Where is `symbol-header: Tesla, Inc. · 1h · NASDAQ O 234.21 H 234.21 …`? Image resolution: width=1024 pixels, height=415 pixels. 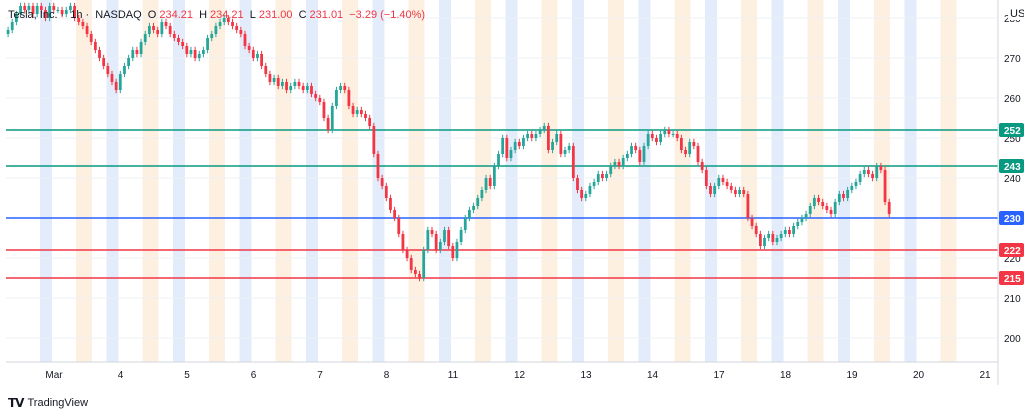 symbol-header: Tesla, Inc. · 1h · NASDAQ O 234.21 H 234.21 … is located at coordinates (217, 15).